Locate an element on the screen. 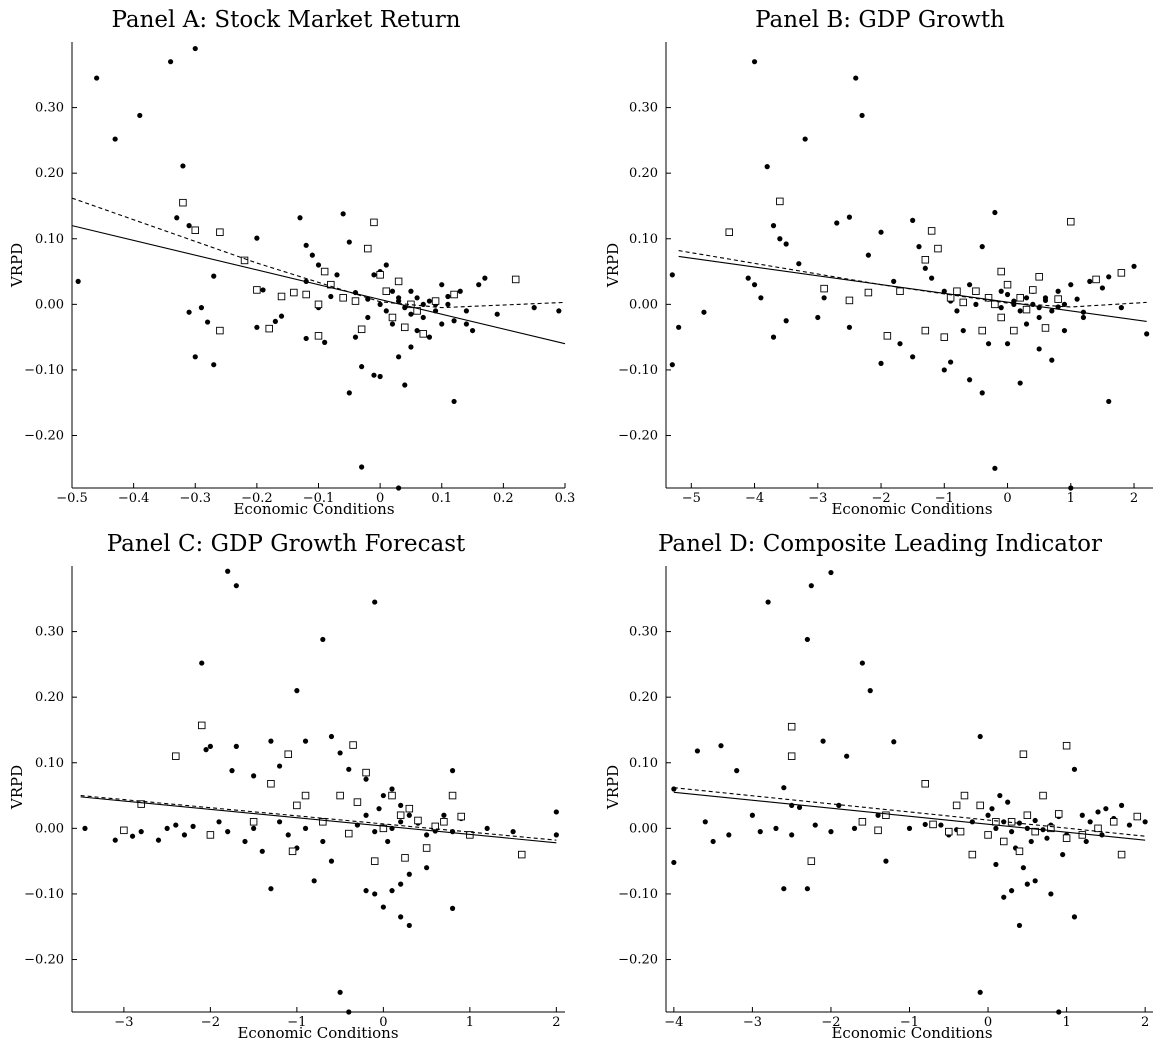 The image size is (1159, 1047). panel-c-dashed-fit-line is located at coordinates (318, 818).